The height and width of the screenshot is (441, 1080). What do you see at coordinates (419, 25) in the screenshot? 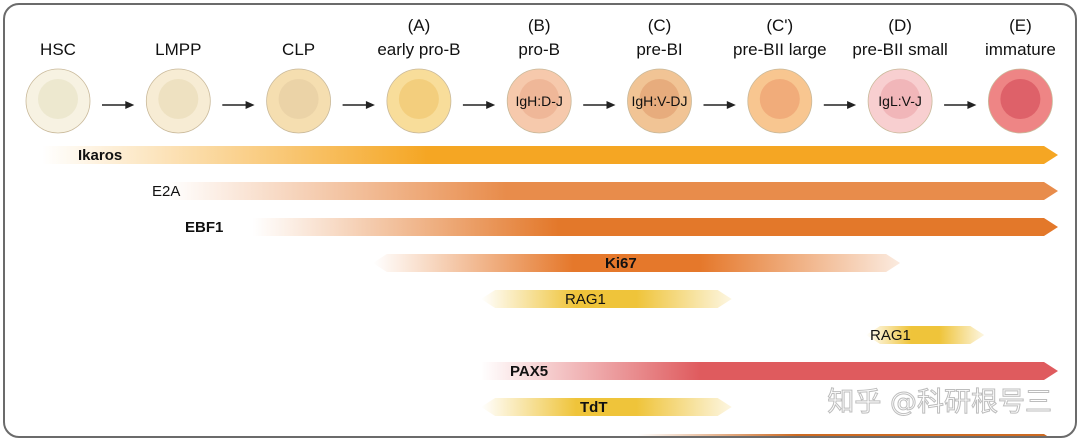
I see `stage-code-a: (A)` at bounding box center [419, 25].